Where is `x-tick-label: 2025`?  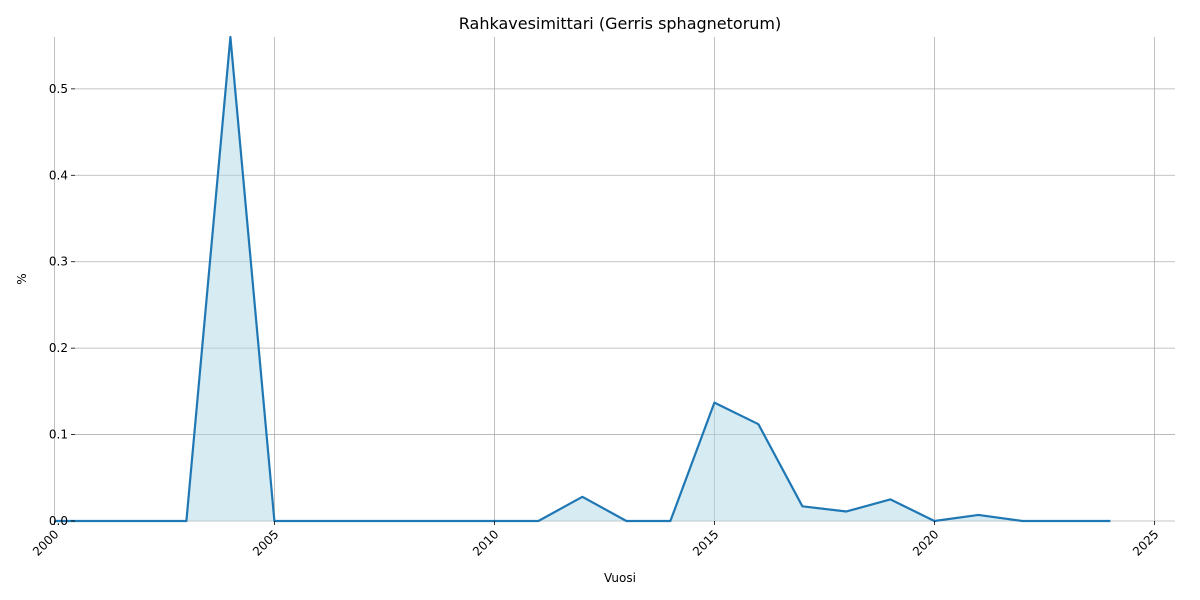 x-tick-label: 2025 is located at coordinates (1145, 542).